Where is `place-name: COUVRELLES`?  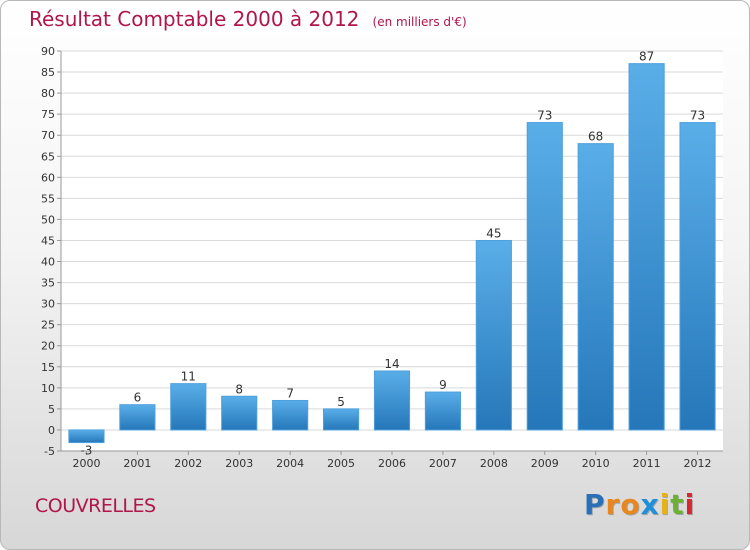 place-name: COUVRELLES is located at coordinates (95, 506).